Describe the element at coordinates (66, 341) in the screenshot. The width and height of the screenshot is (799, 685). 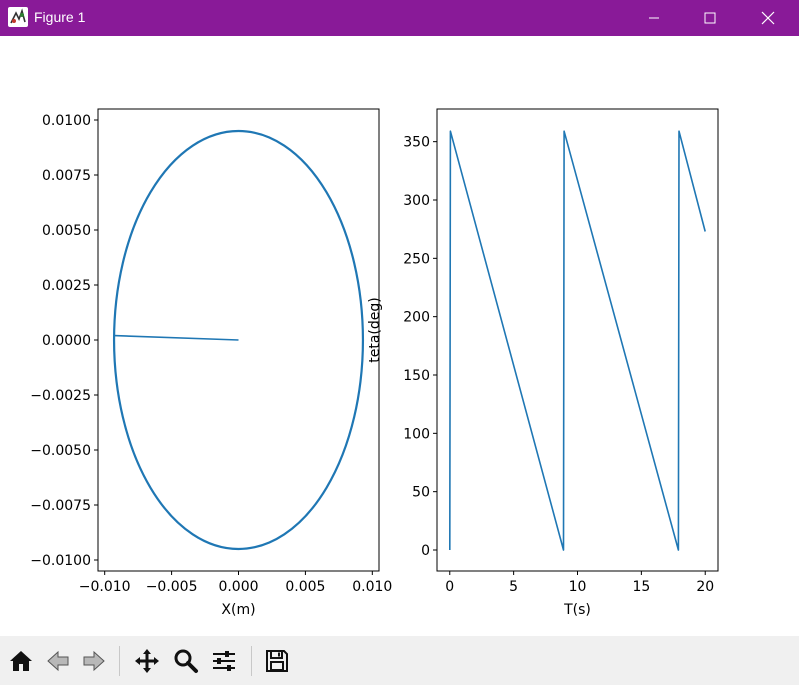
I see `y-tick-label: 0.0000` at that location.